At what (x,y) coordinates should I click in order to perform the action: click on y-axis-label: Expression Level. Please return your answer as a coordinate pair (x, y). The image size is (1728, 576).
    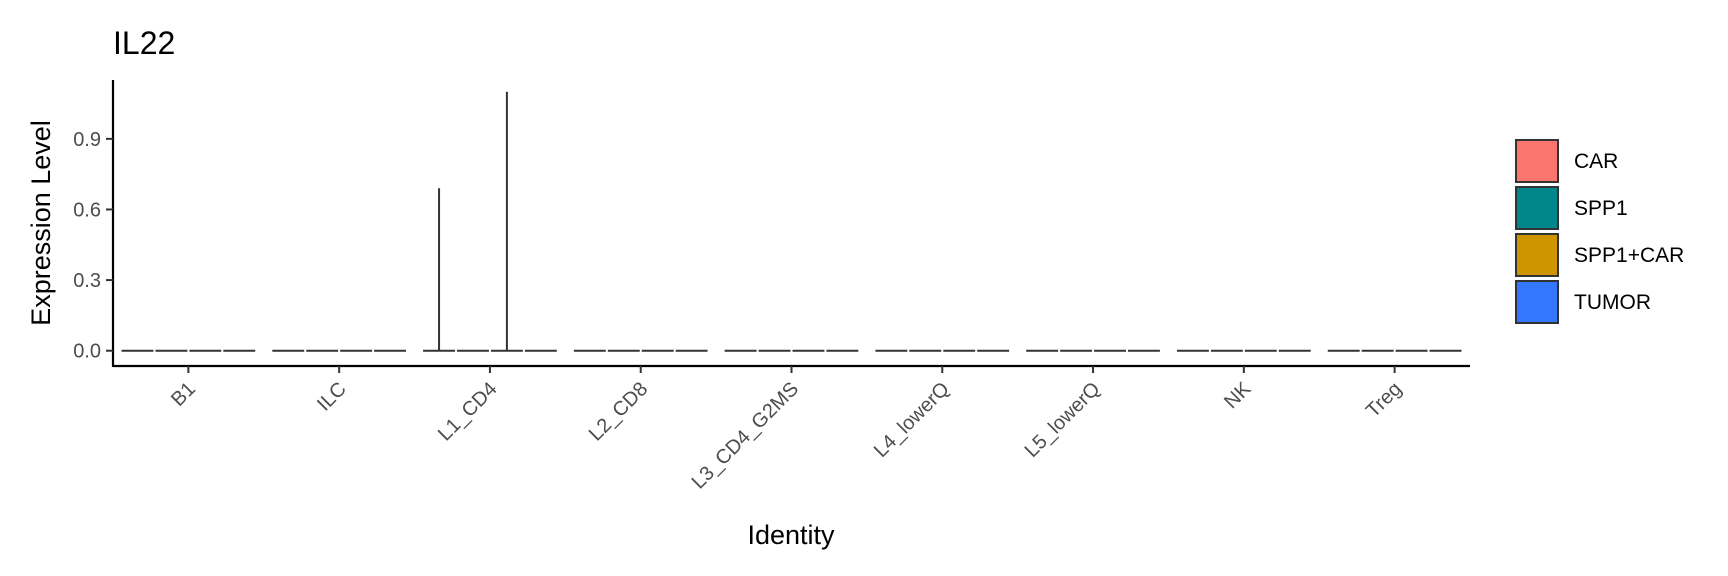
    Looking at the image, I should click on (41, 223).